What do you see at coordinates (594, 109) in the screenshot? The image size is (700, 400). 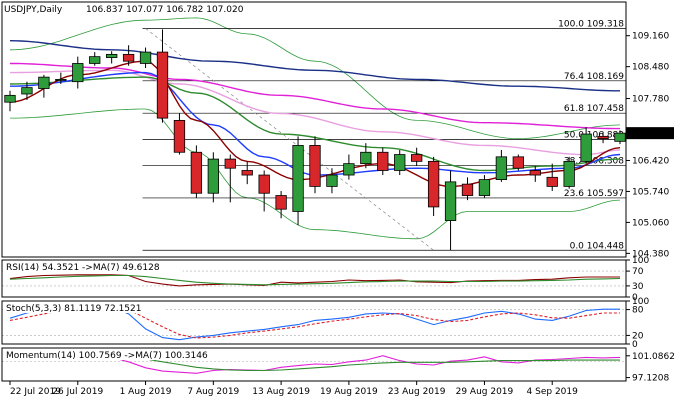 I see `fib-label-2: 61.8 107.458` at bounding box center [594, 109].